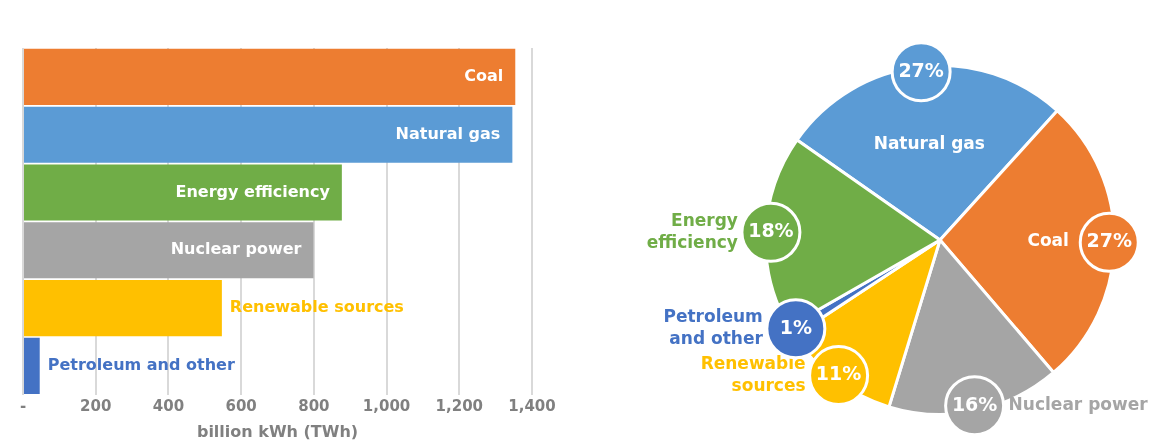 This screenshot has width=1164, height=446. What do you see at coordinates (314, 405) in the screenshot?
I see `x-tick-label: 800` at bounding box center [314, 405].